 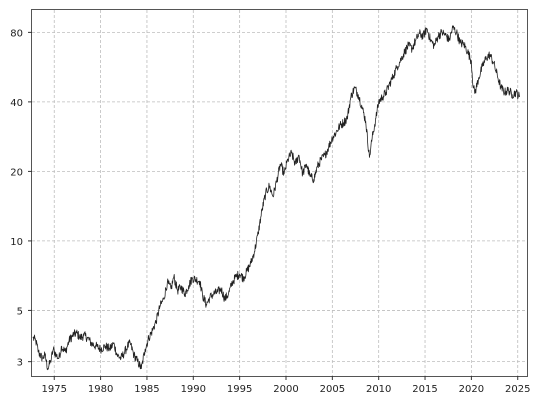 I want to click on x-tick-label: 2005, so click(x=332, y=389).